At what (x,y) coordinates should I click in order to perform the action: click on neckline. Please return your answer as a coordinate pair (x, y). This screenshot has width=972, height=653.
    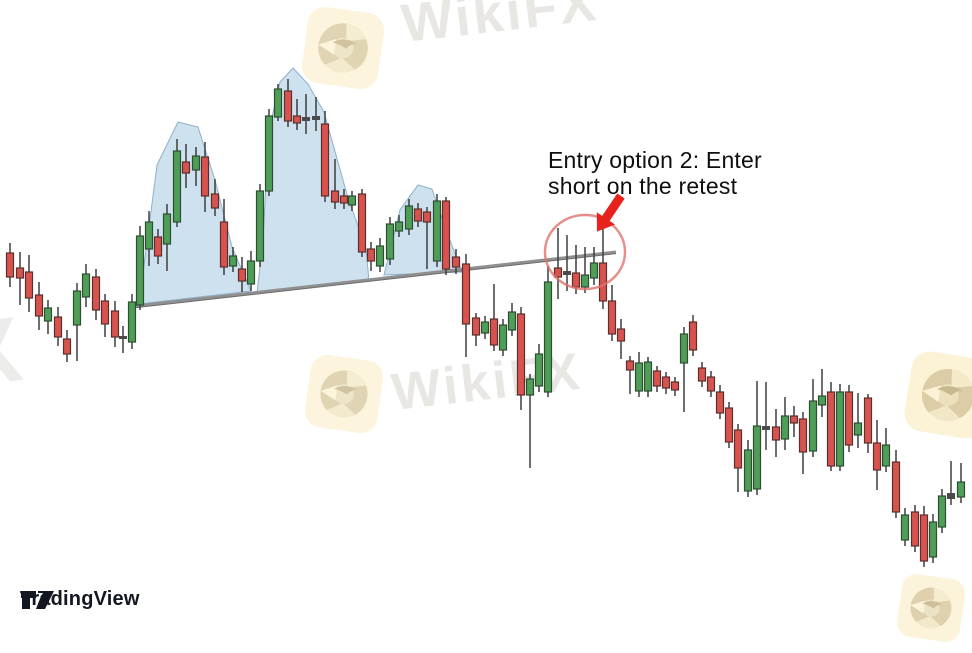
    Looking at the image, I should click on (376, 279).